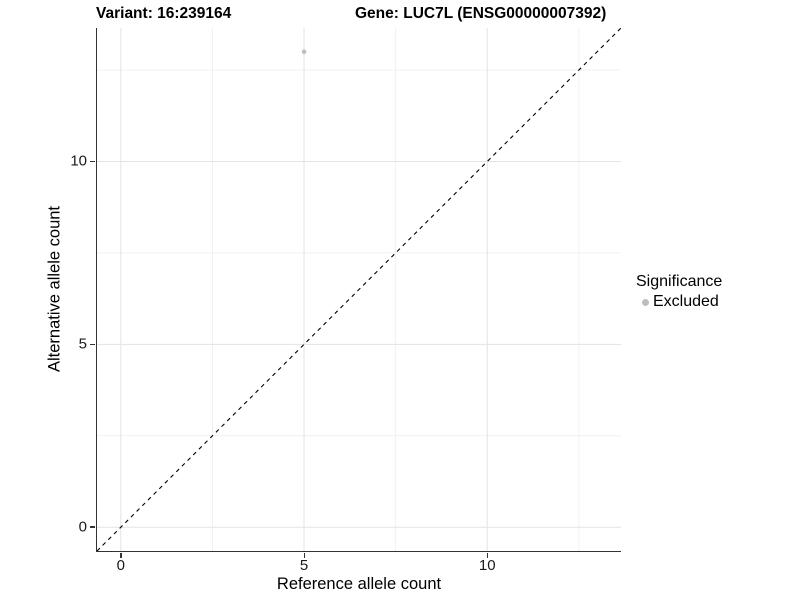  Describe the element at coordinates (120, 565) in the screenshot. I see `x-axis-tick-label: 0` at that location.